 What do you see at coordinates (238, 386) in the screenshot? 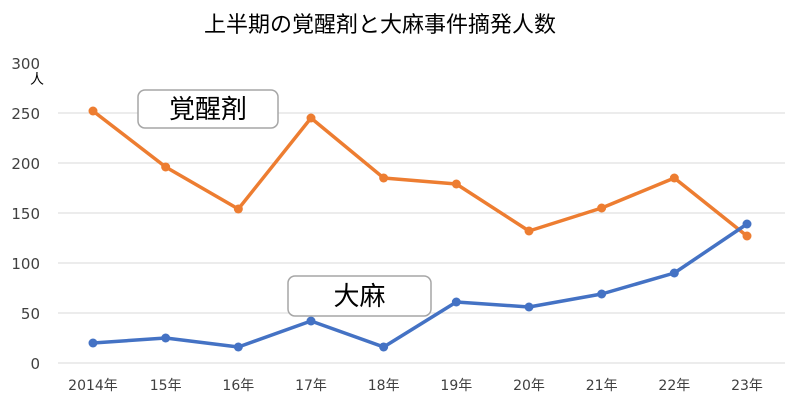
I see `x-tick-label: 16年` at bounding box center [238, 386].